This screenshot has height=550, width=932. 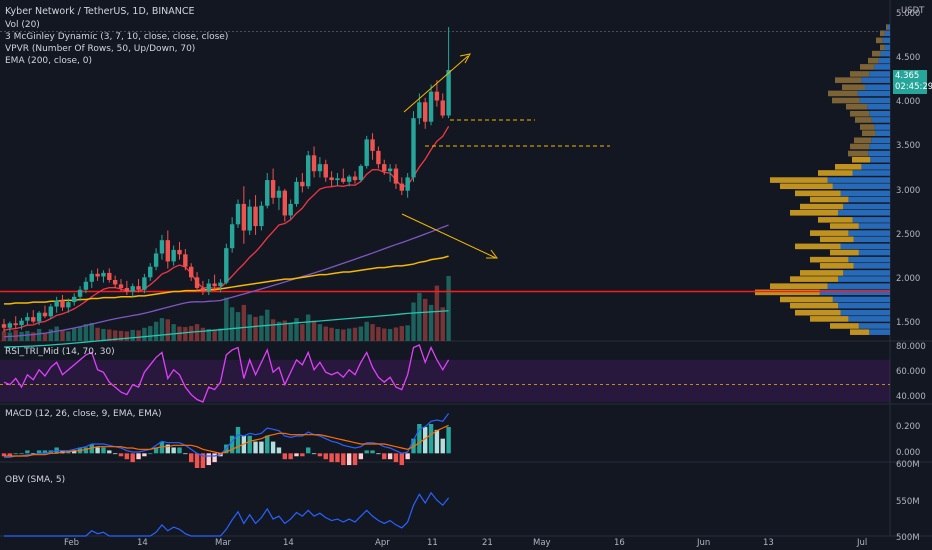 What do you see at coordinates (907, 76) in the screenshot?
I see `last-price-value: 4.365` at bounding box center [907, 76].